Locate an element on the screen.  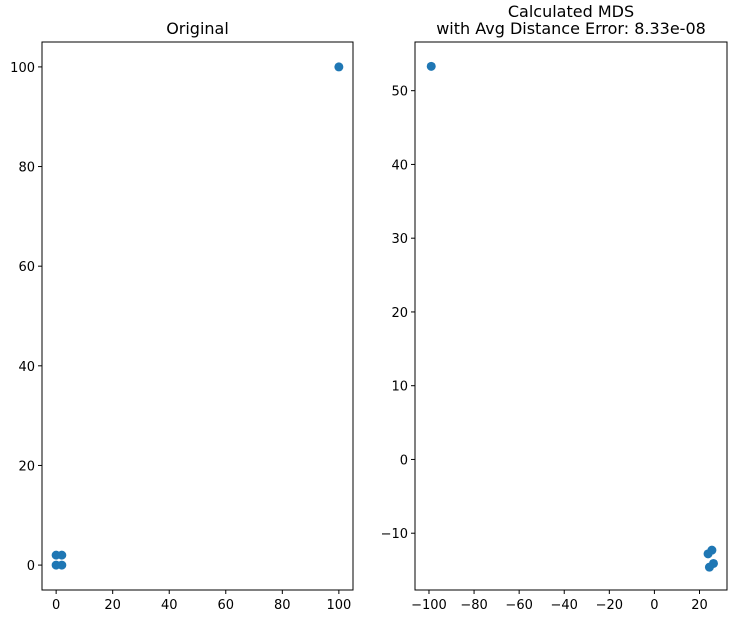
y-tick-label: 10 is located at coordinates (399, 387).